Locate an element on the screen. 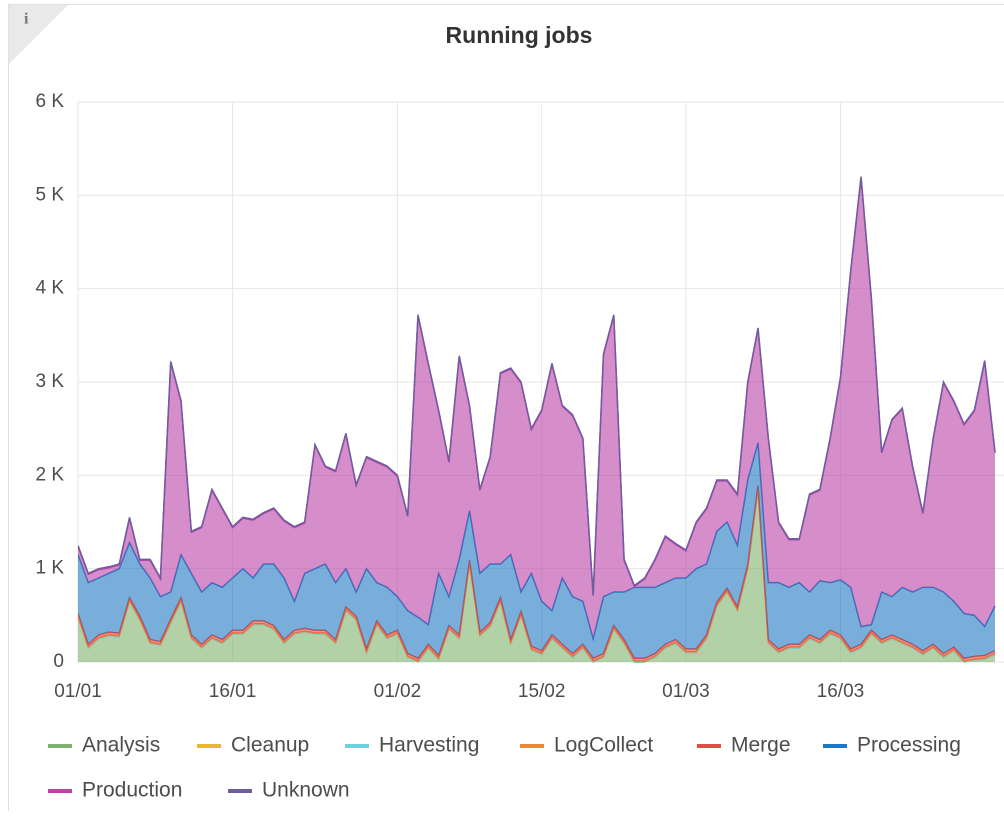  panel-title: Running jobs is located at coordinates (519, 35).